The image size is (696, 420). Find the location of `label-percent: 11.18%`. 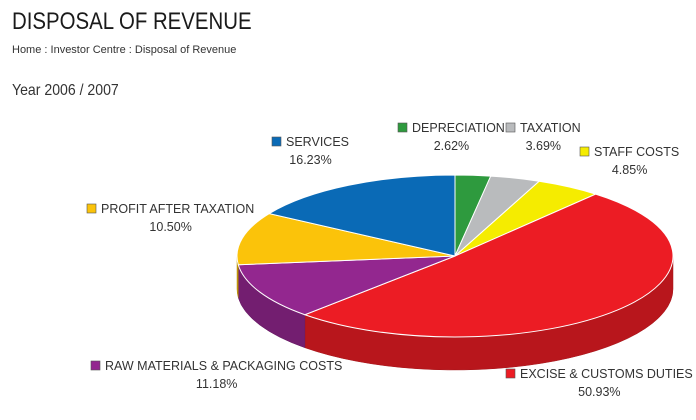

label-percent: 11.18% is located at coordinates (216, 384).